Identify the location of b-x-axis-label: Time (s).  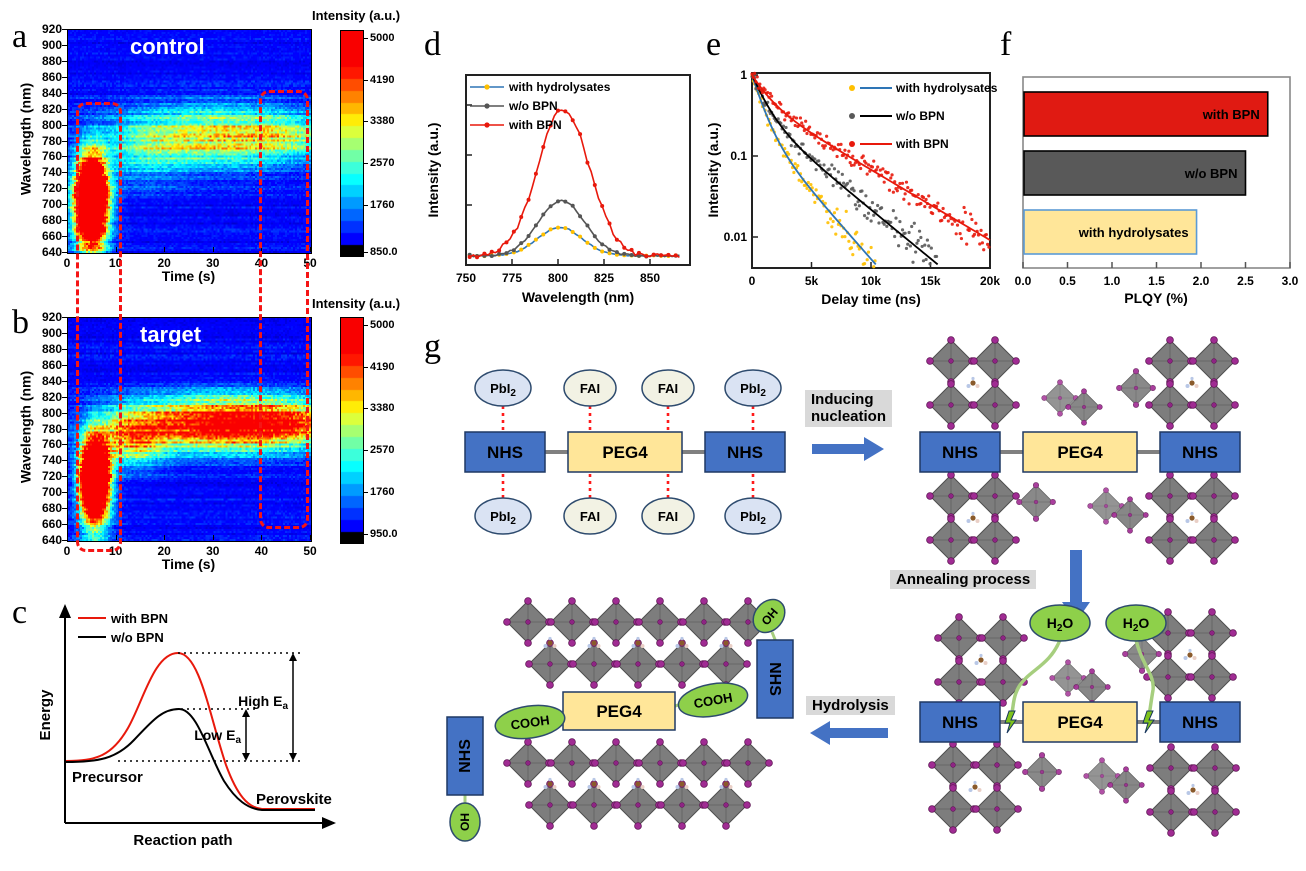
(188, 564).